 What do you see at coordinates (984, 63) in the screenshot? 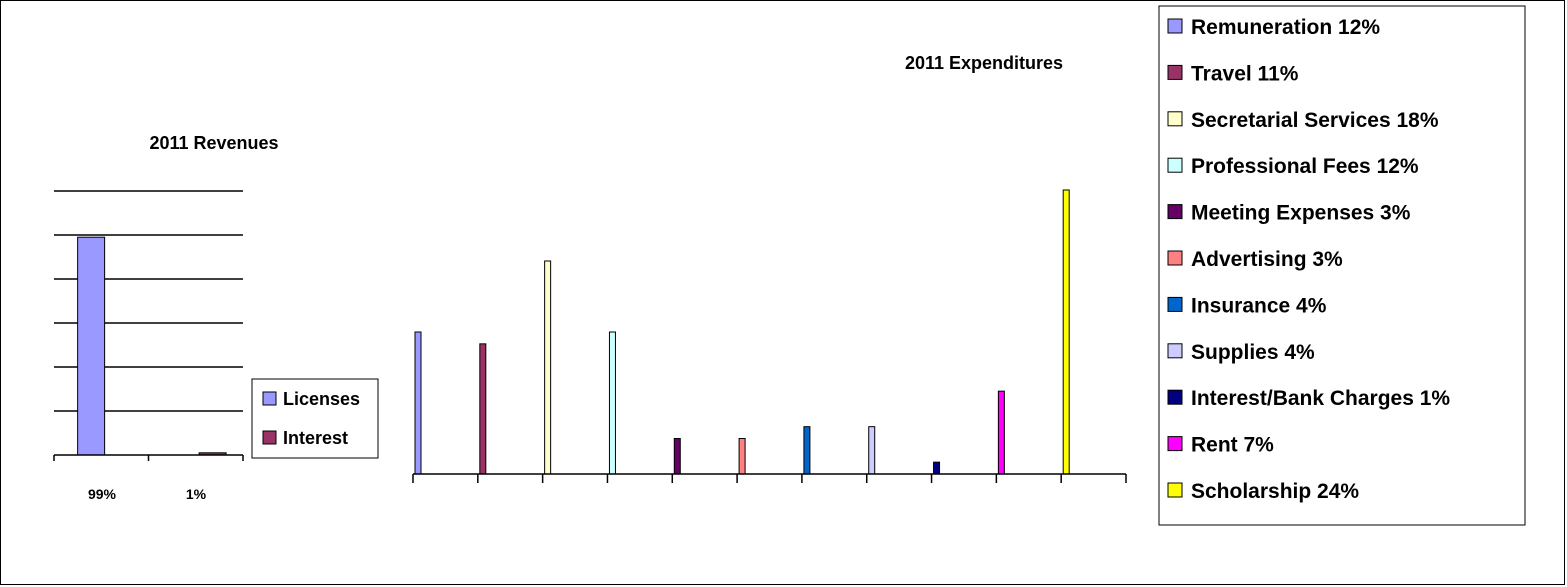
I see `expenditures-title: 2011 Expenditures` at bounding box center [984, 63].